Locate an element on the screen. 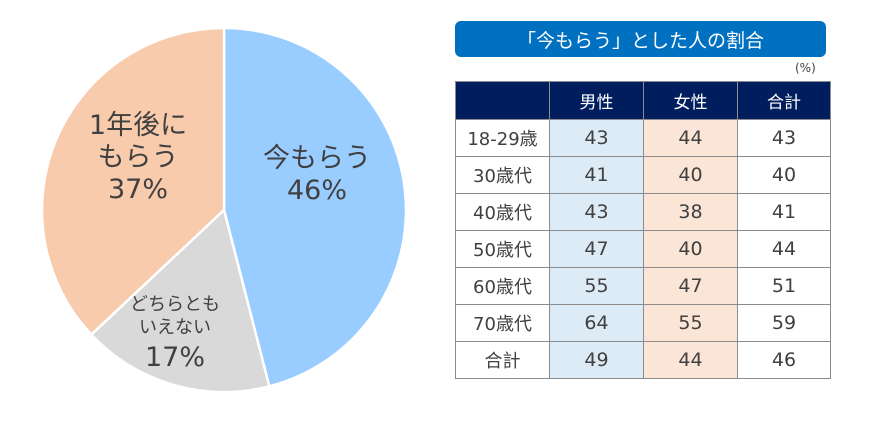  cell-total: 40 is located at coordinates (784, 175).